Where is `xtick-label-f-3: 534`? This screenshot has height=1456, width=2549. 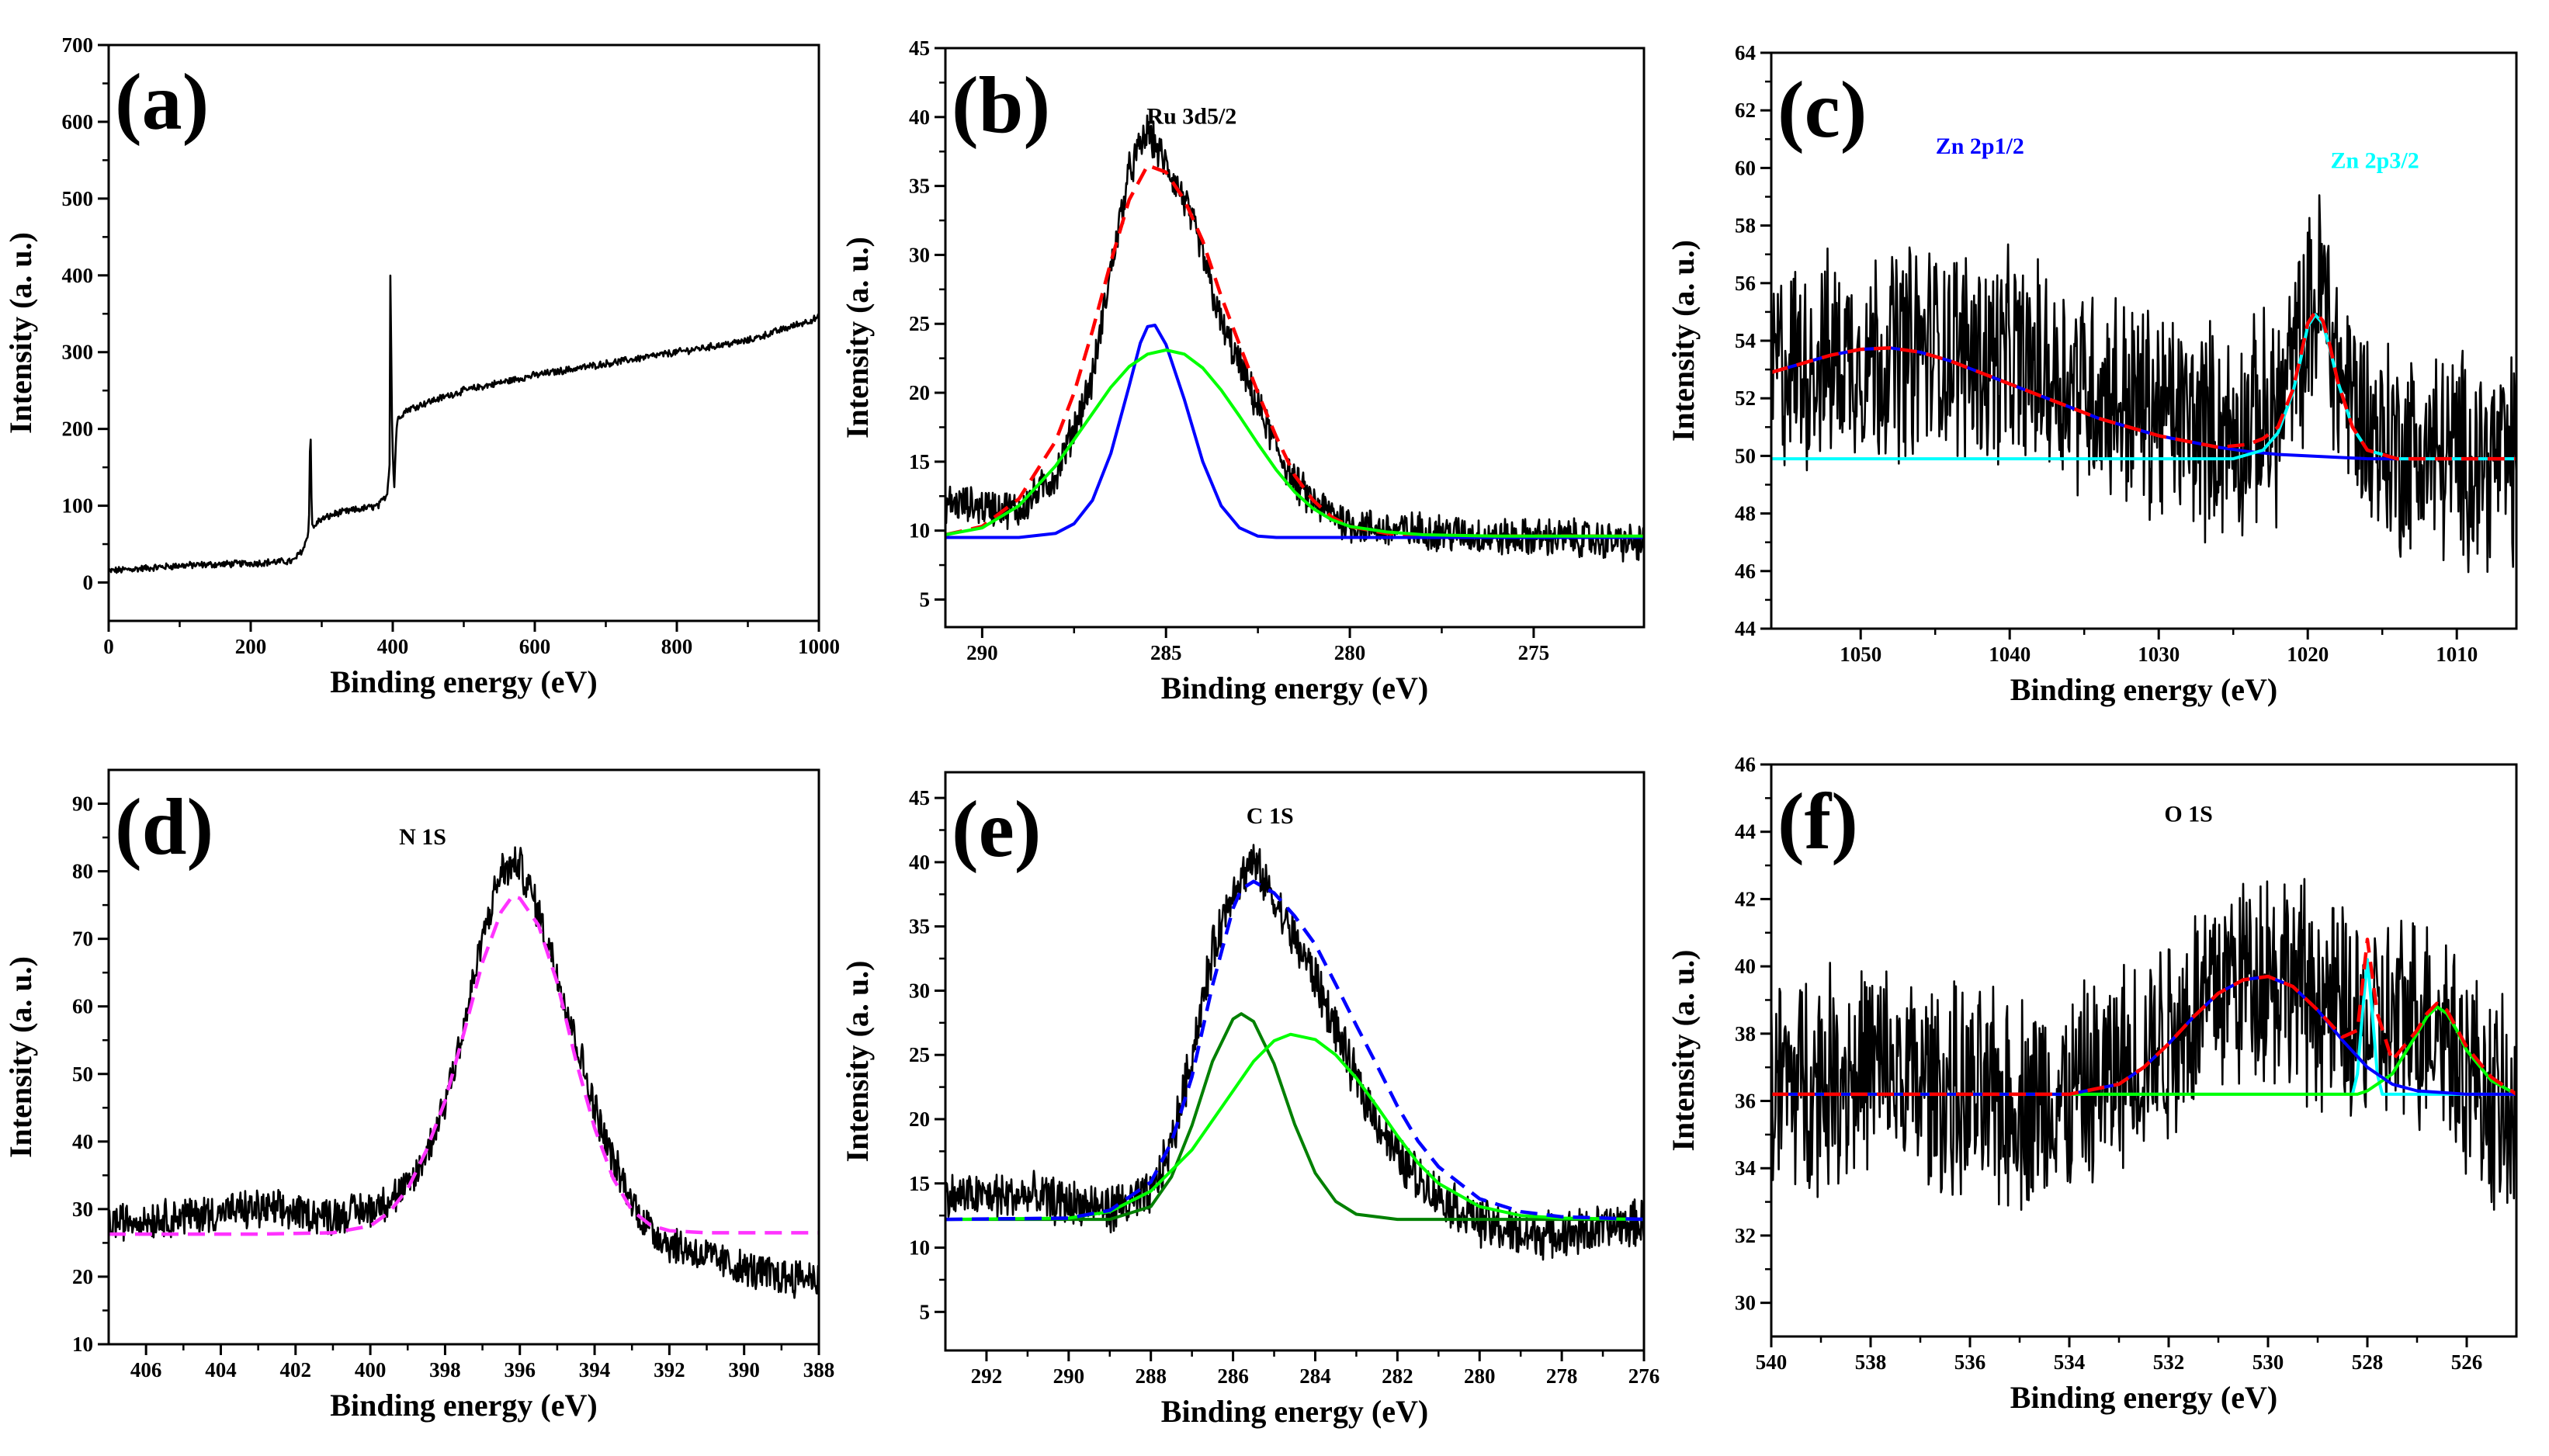
xtick-label-f-3: 534 is located at coordinates (2070, 1362).